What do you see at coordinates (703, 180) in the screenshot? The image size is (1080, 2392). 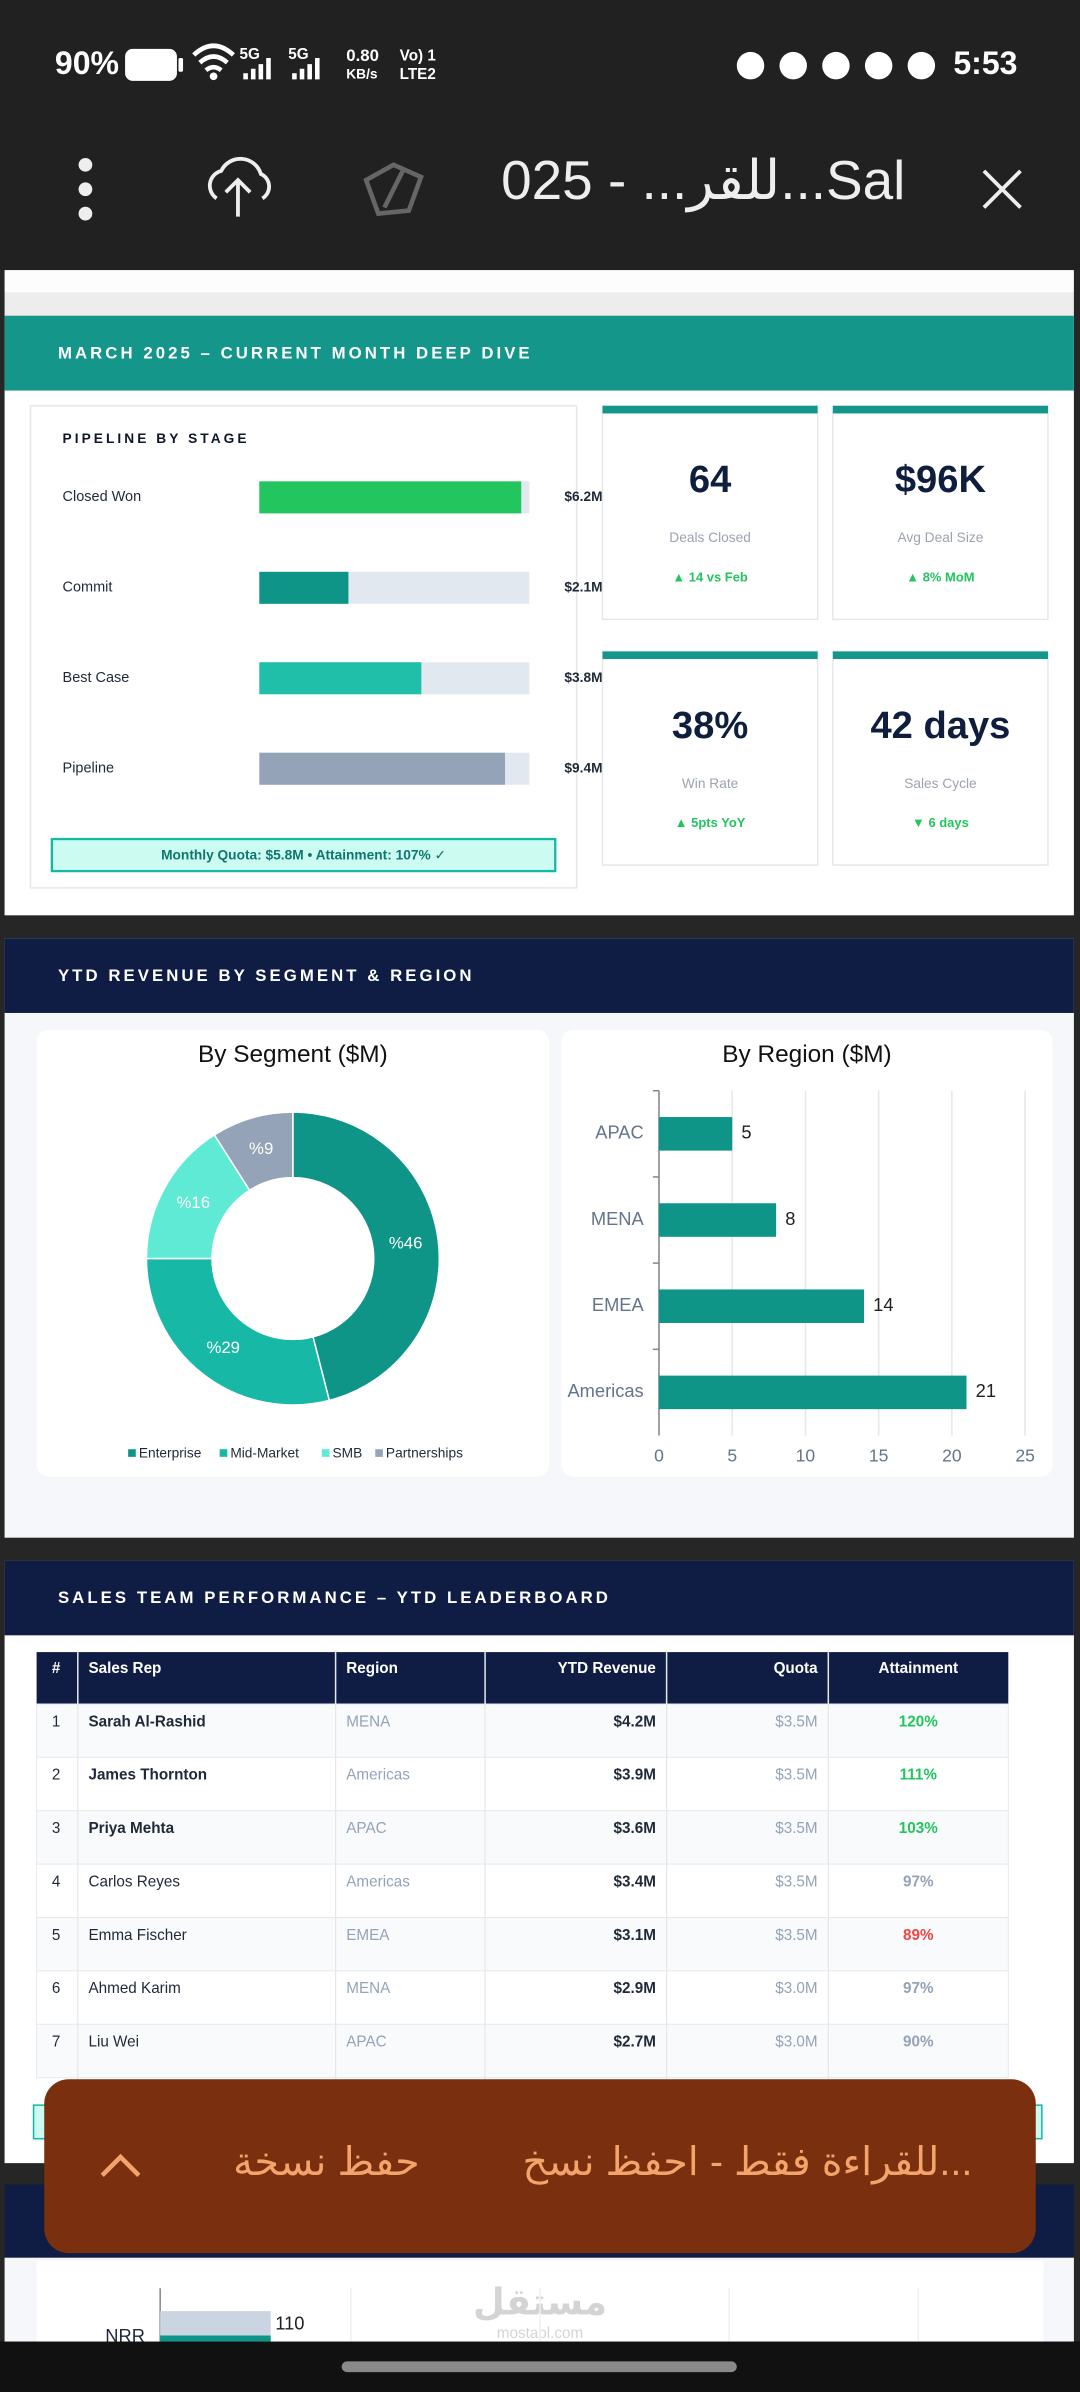 I see `document-title: للقر... - 025...Sal` at bounding box center [703, 180].